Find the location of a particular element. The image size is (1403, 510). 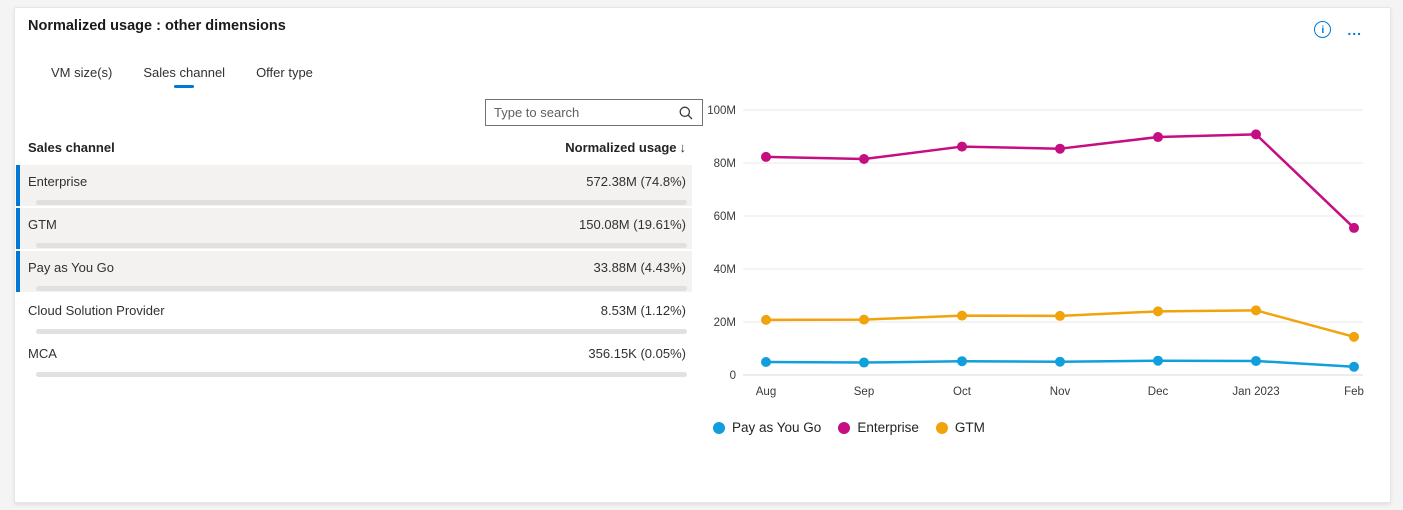

x-axis-tick-label: Jan 2023 is located at coordinates (1255, 392).